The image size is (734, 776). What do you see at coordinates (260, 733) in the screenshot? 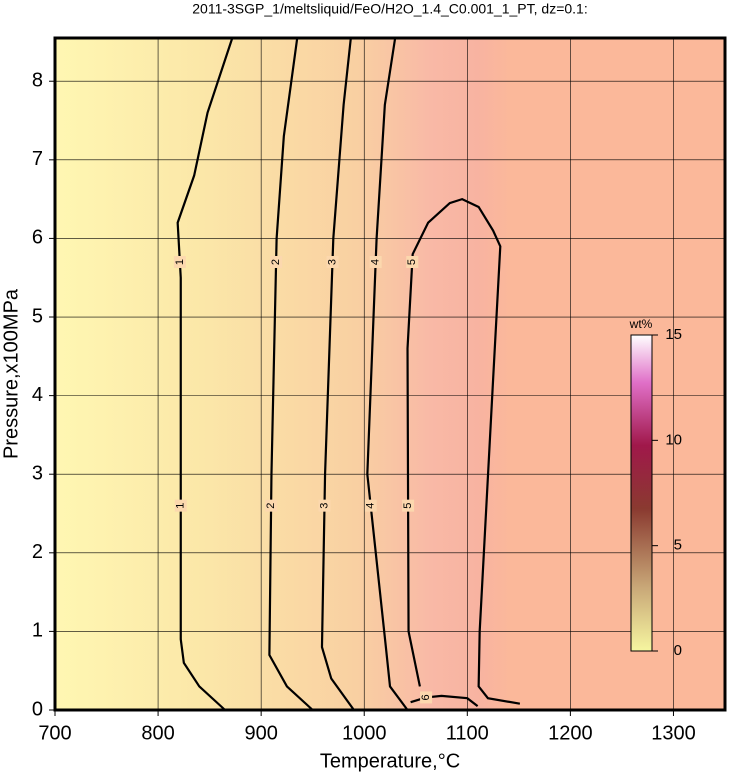
I see `x-tick-label: 900` at bounding box center [260, 733].